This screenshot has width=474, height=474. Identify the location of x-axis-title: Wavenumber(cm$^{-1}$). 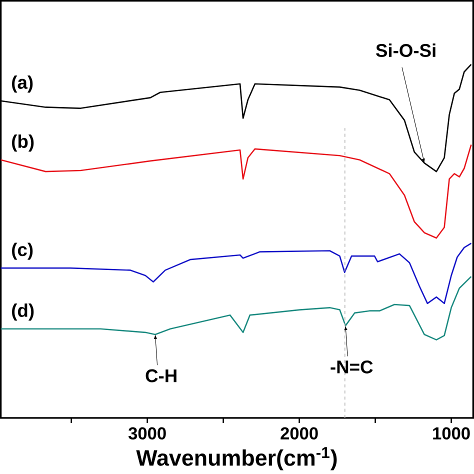
(236, 458).